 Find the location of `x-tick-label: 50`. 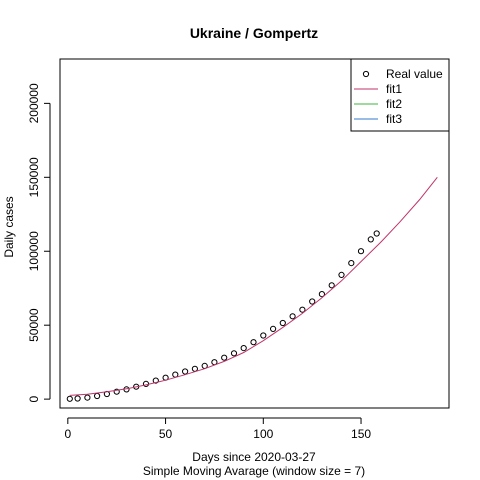

x-tick-label: 50 is located at coordinates (166, 434).